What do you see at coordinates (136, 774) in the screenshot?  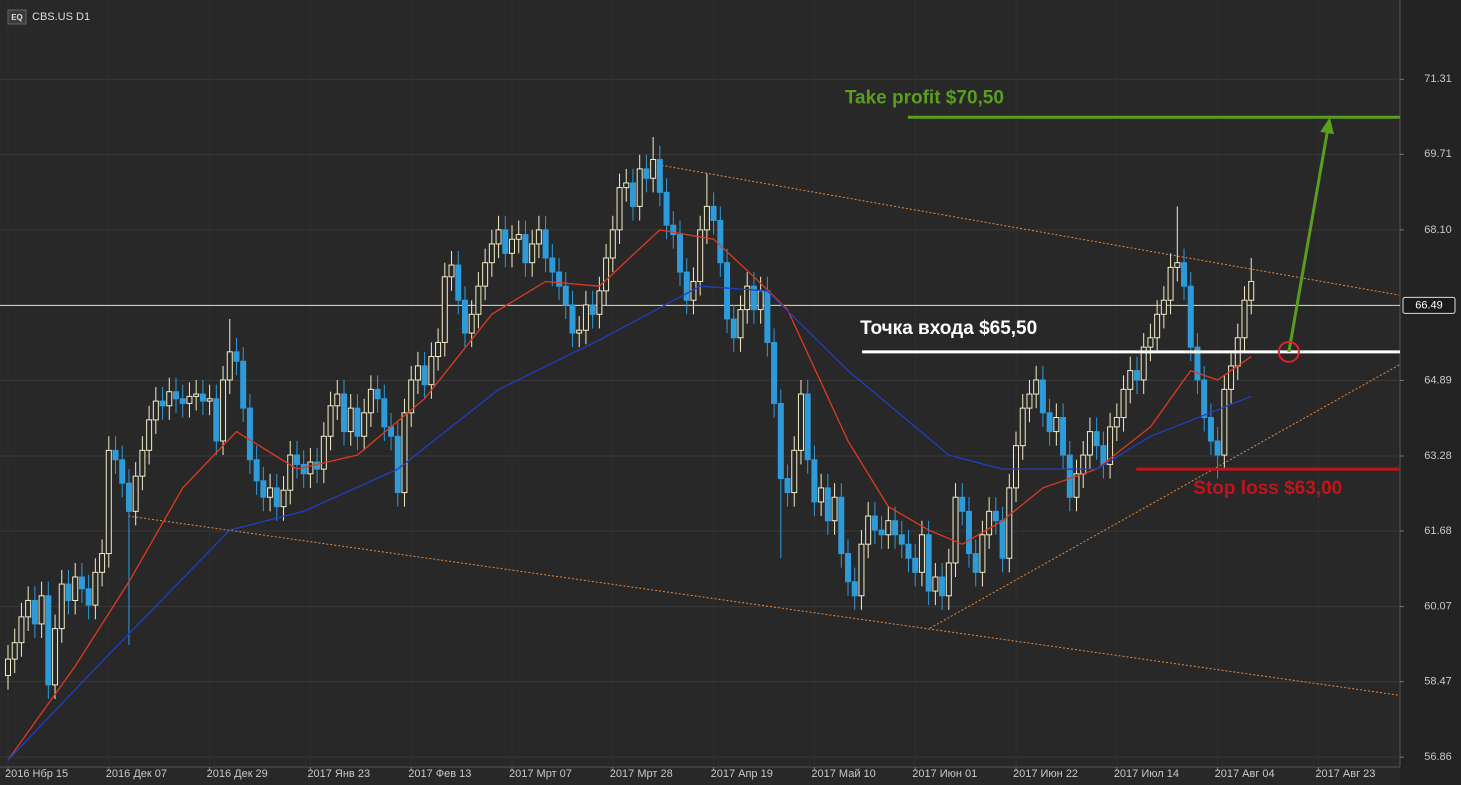 I see `x-tick-label: 2016 Дек 07` at bounding box center [136, 774].